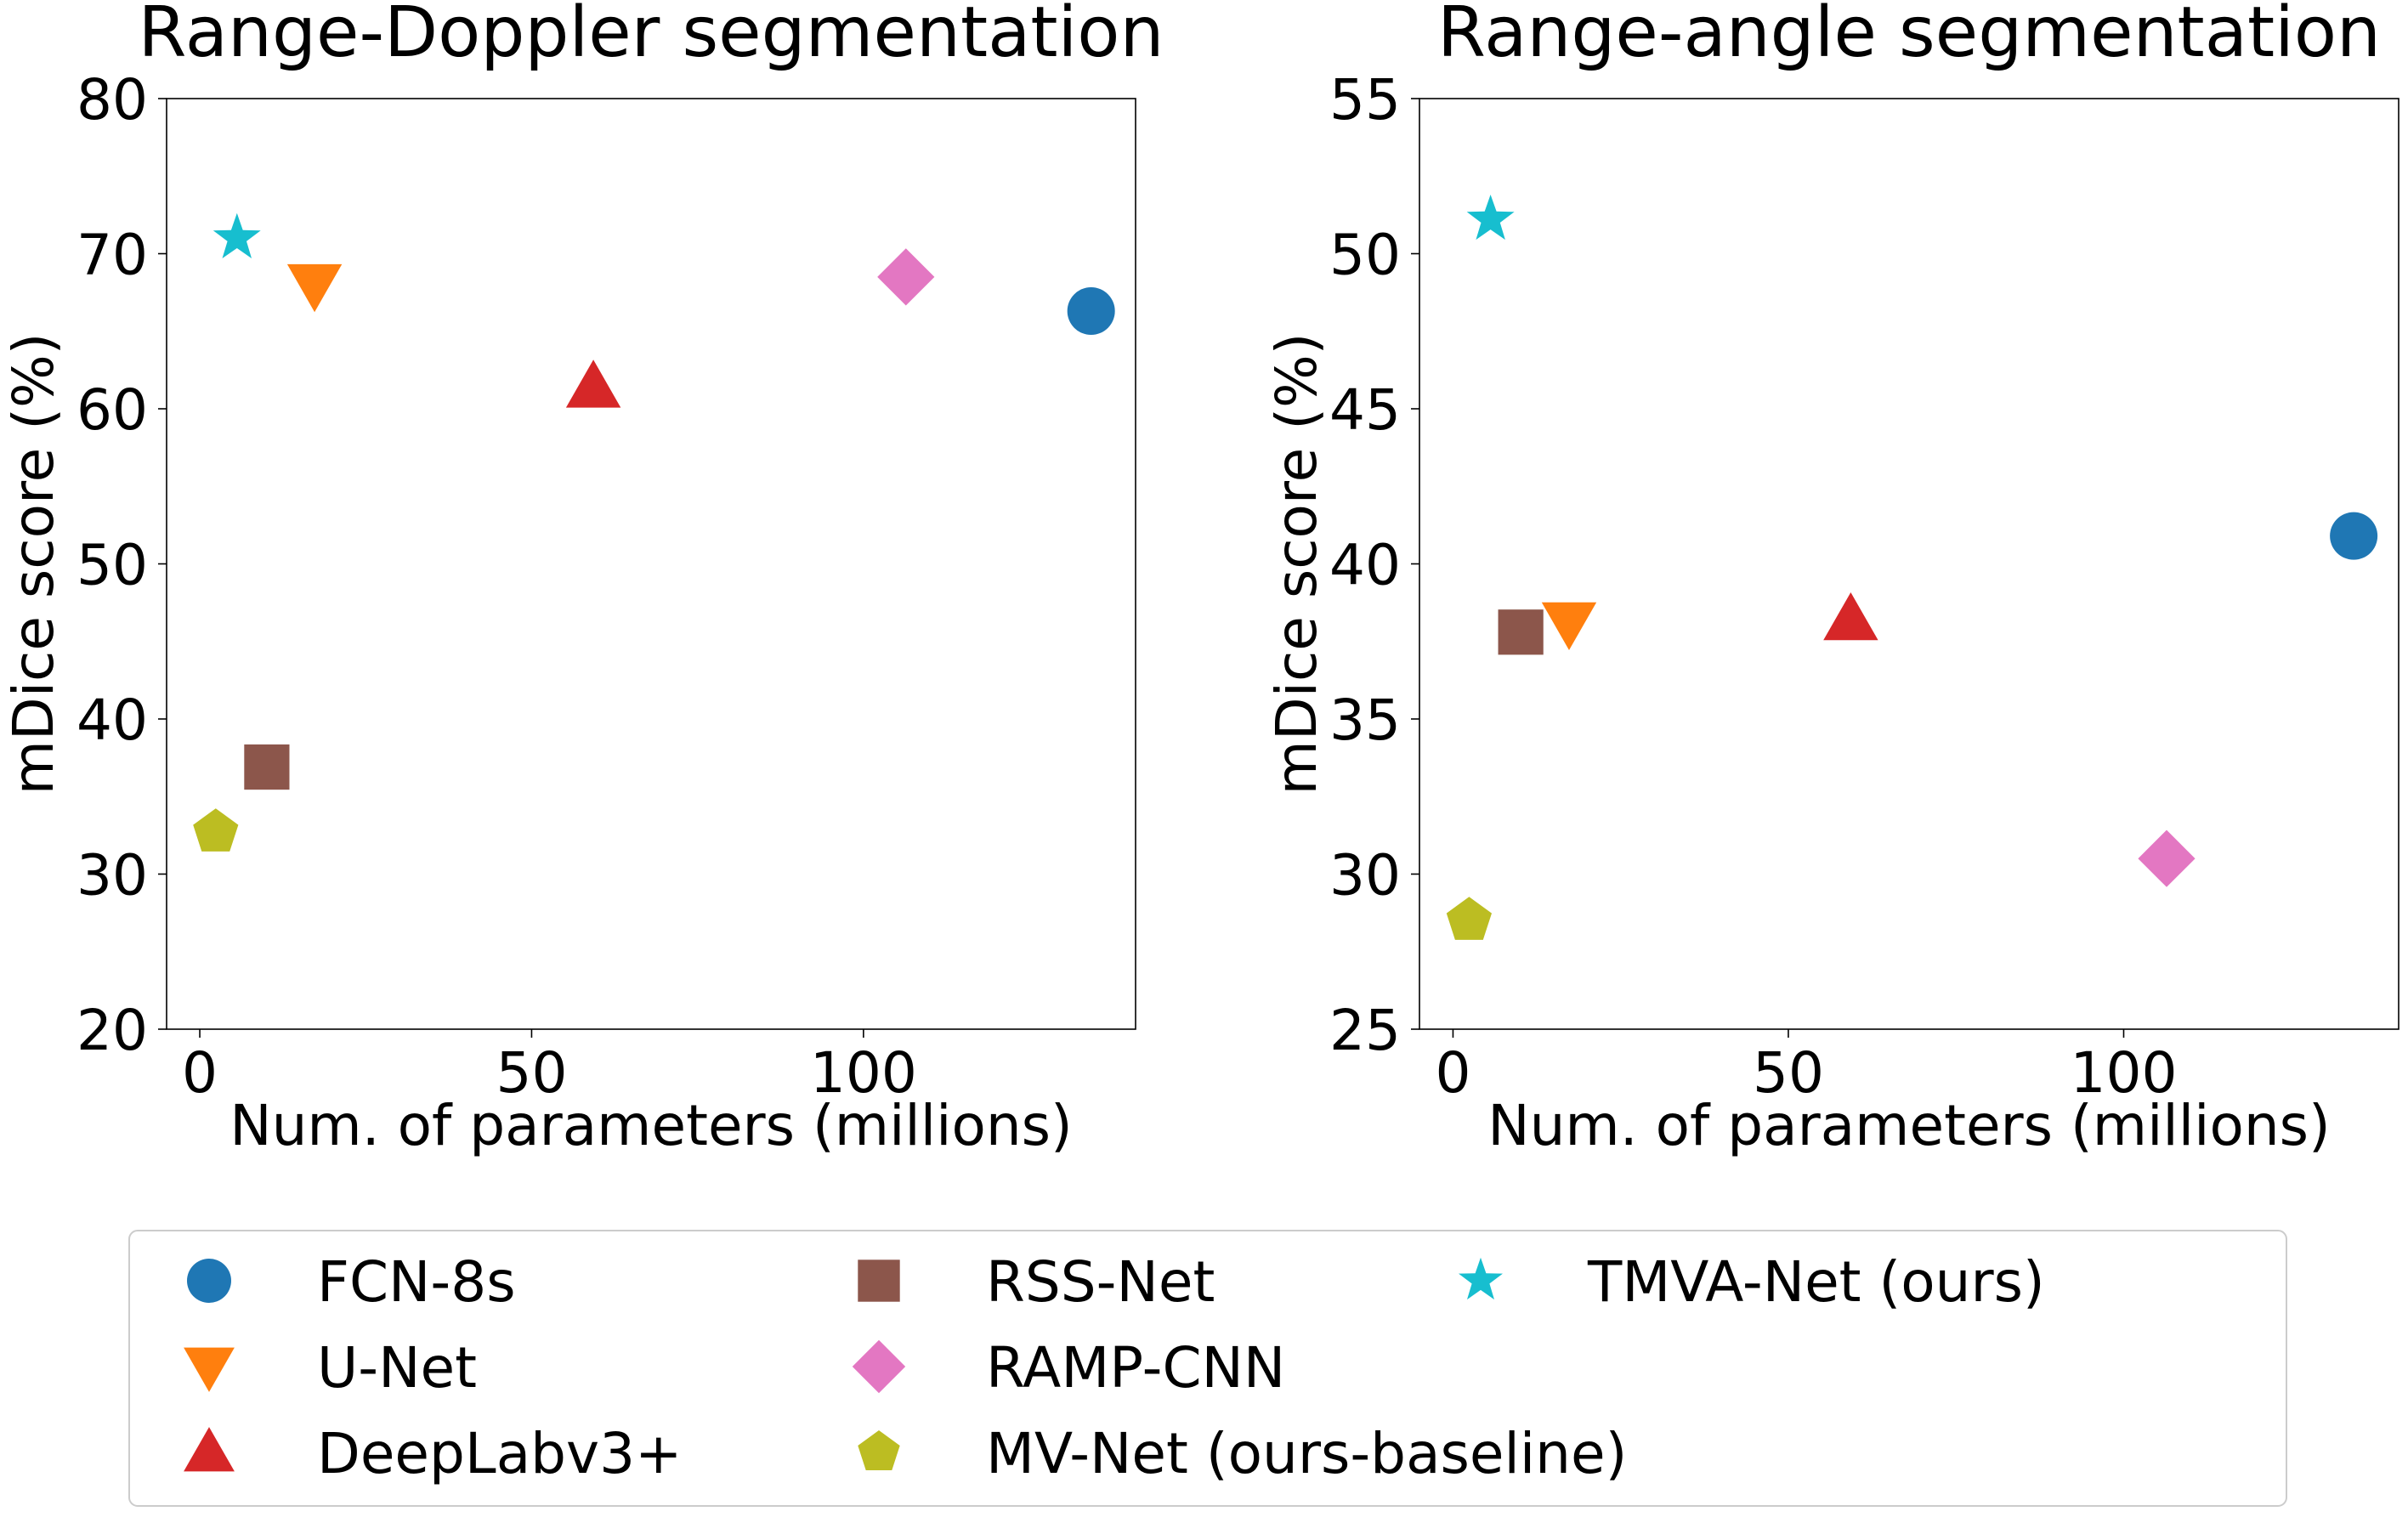 The image size is (2408, 1517). I want to click on legend-label-rss-net: RSS-Net, so click(1100, 1282).